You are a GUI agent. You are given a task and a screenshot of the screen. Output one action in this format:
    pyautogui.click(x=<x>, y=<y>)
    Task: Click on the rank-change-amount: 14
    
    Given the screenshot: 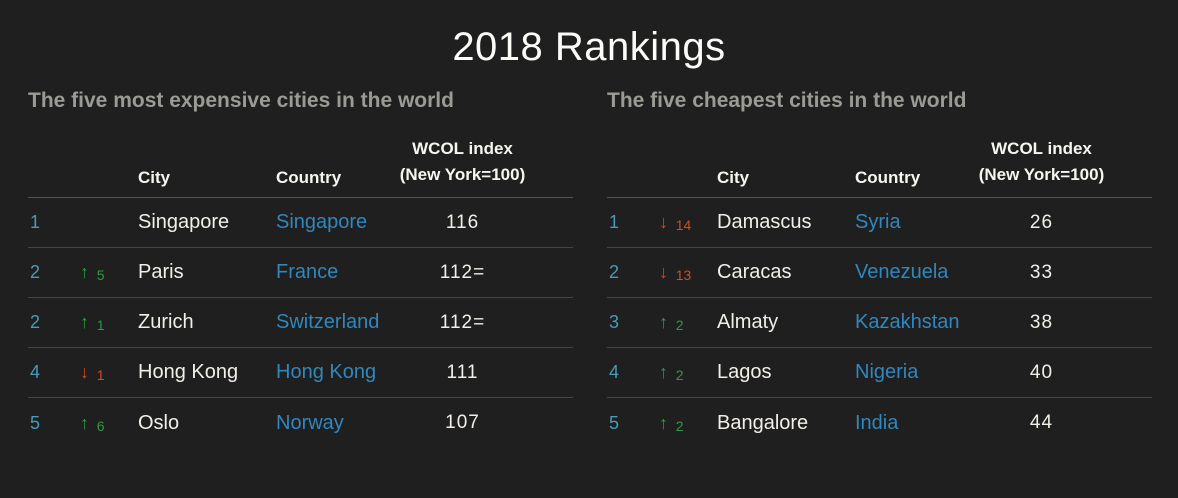 What is the action you would take?
    pyautogui.click(x=683, y=225)
    